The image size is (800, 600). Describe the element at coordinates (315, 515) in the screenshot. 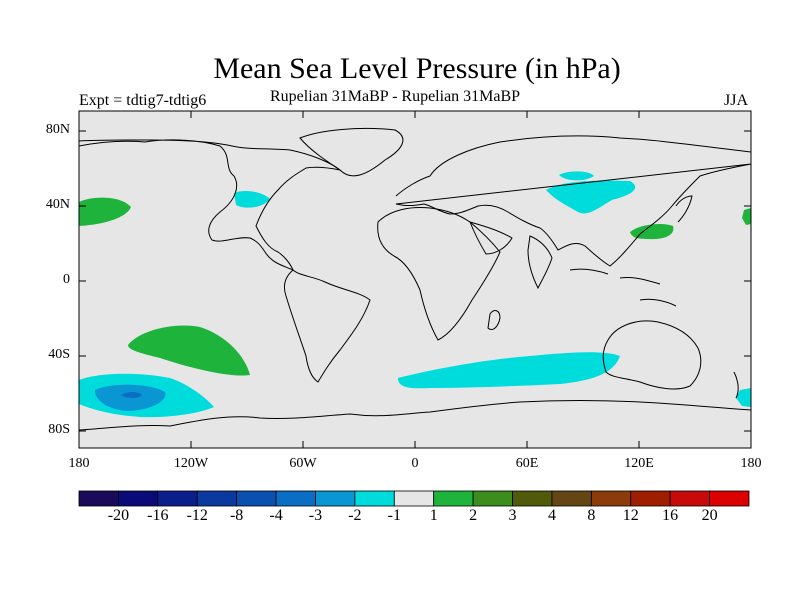

I see `colorbar-label: -3` at that location.